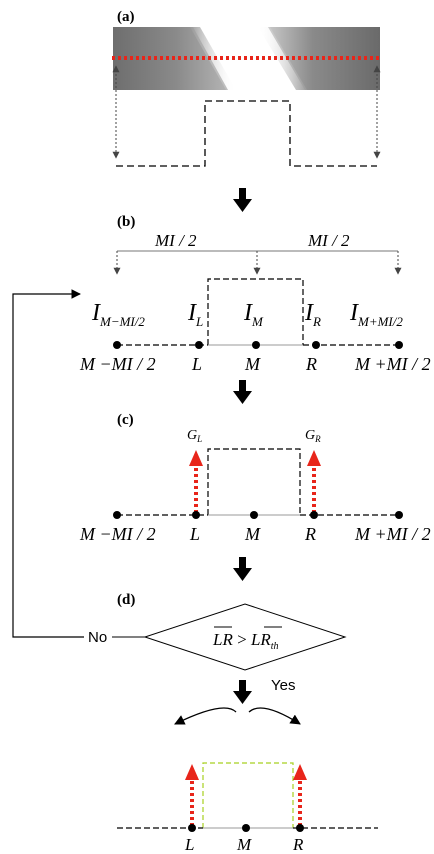  What do you see at coordinates (189, 844) in the screenshot?
I see `label-pt-l-final: L` at bounding box center [189, 844].